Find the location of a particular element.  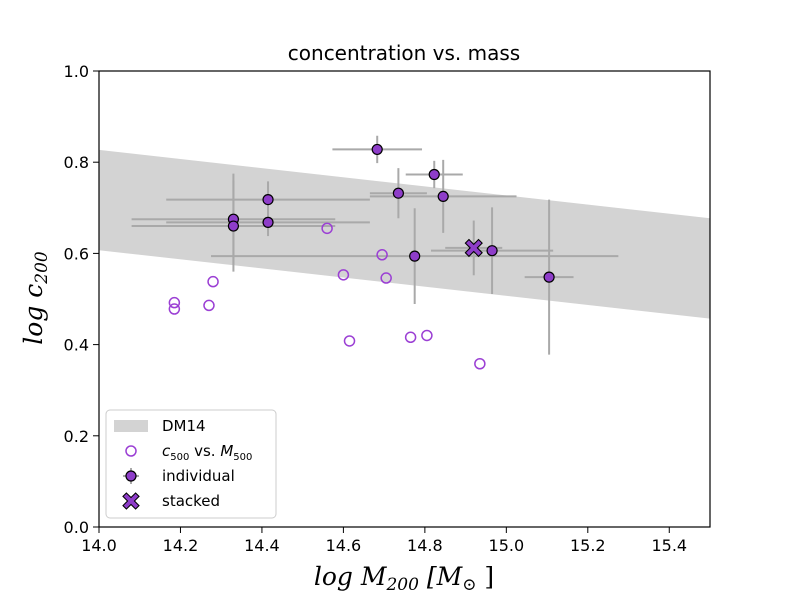

legend-label-dm14: DM14 is located at coordinates (184, 426).